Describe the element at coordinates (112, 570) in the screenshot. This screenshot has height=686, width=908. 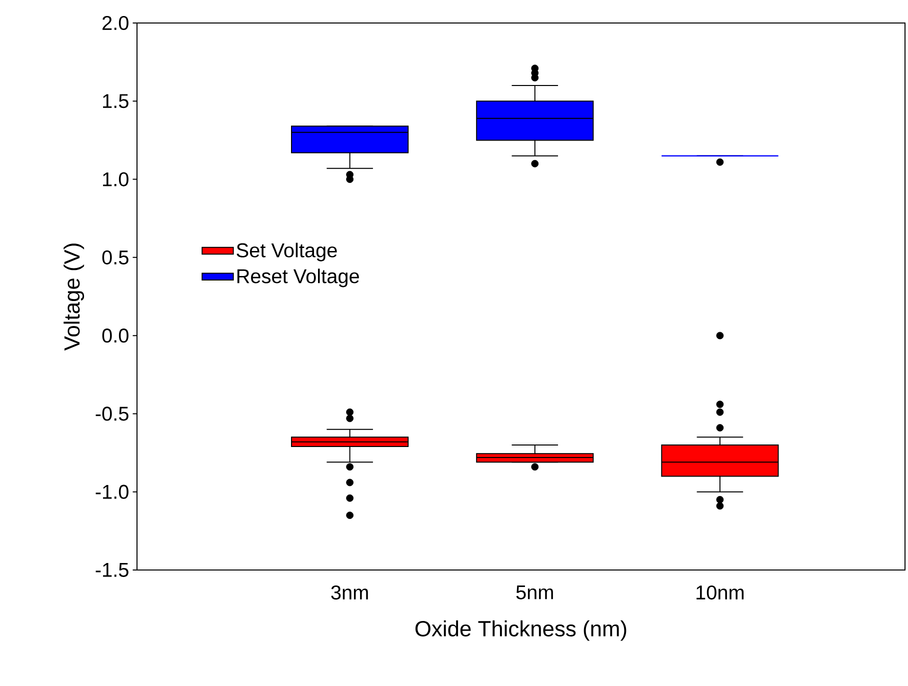
I see `y-tick-label: -1.5` at that location.